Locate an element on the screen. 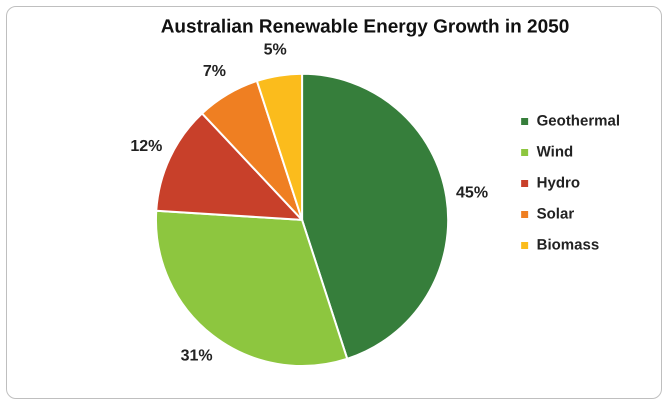 This screenshot has height=403, width=670. legend-label: Biomass is located at coordinates (568, 245).